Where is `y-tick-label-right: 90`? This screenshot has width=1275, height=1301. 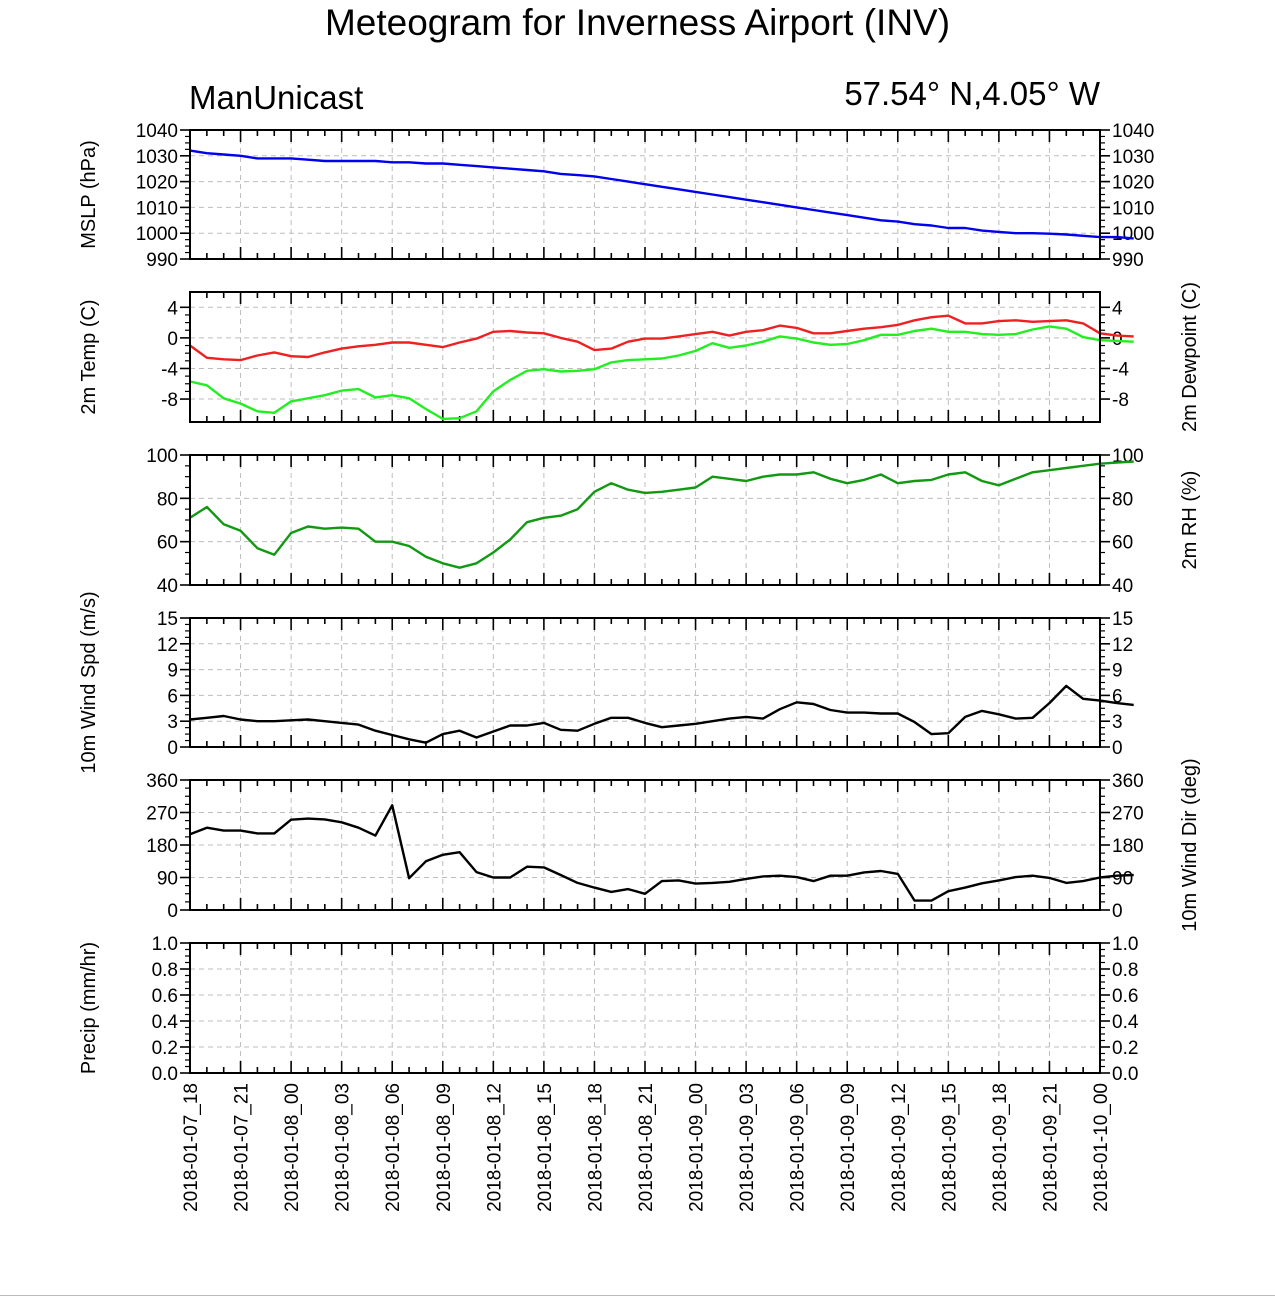 y-tick-label-right: 90 is located at coordinates (1122, 879).